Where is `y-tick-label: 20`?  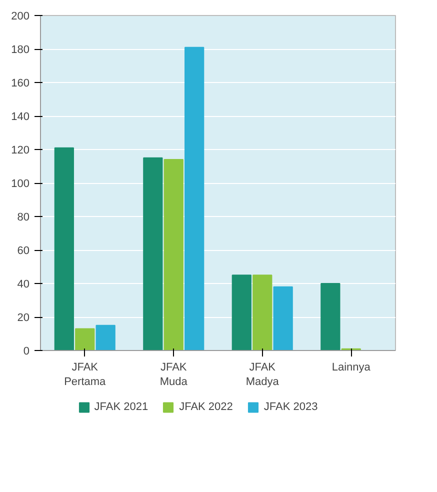
y-tick-label: 20 is located at coordinates (23, 318).